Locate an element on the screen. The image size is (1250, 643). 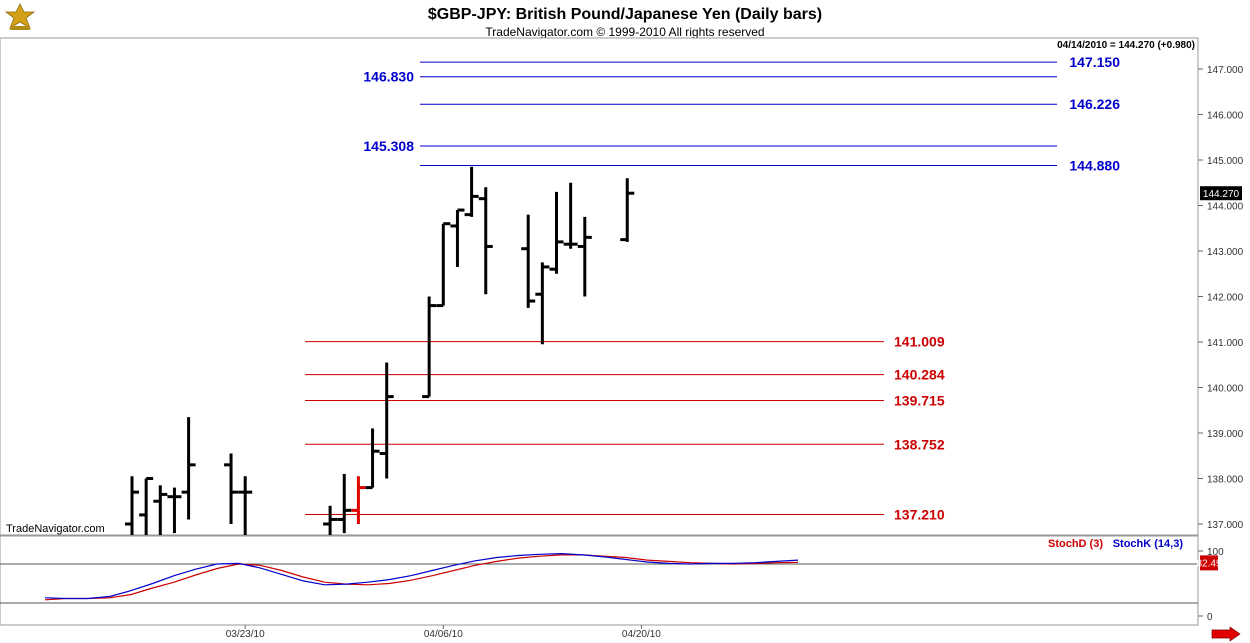
fib-lower-label: 141.009 is located at coordinates (919, 342).